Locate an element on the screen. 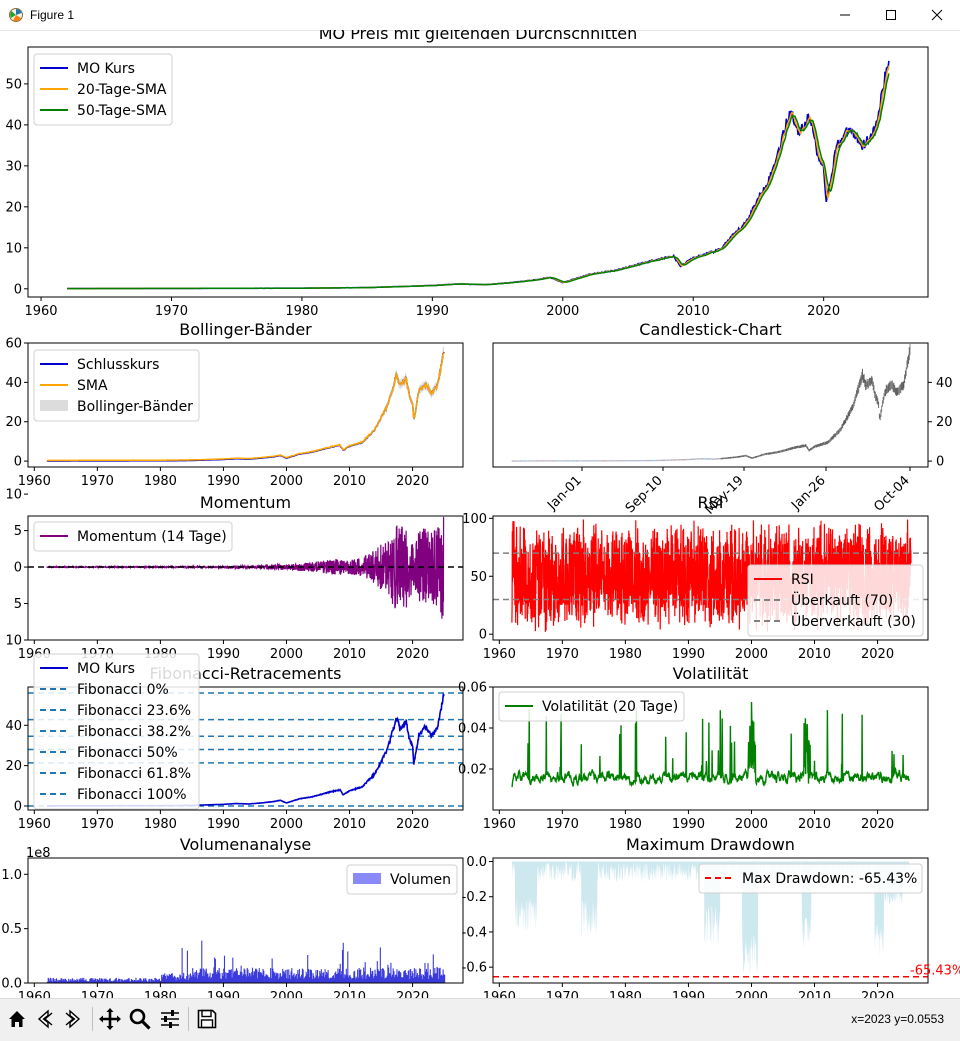 This screenshot has width=960, height=1041. x-tick-label: 2000 is located at coordinates (286, 824).